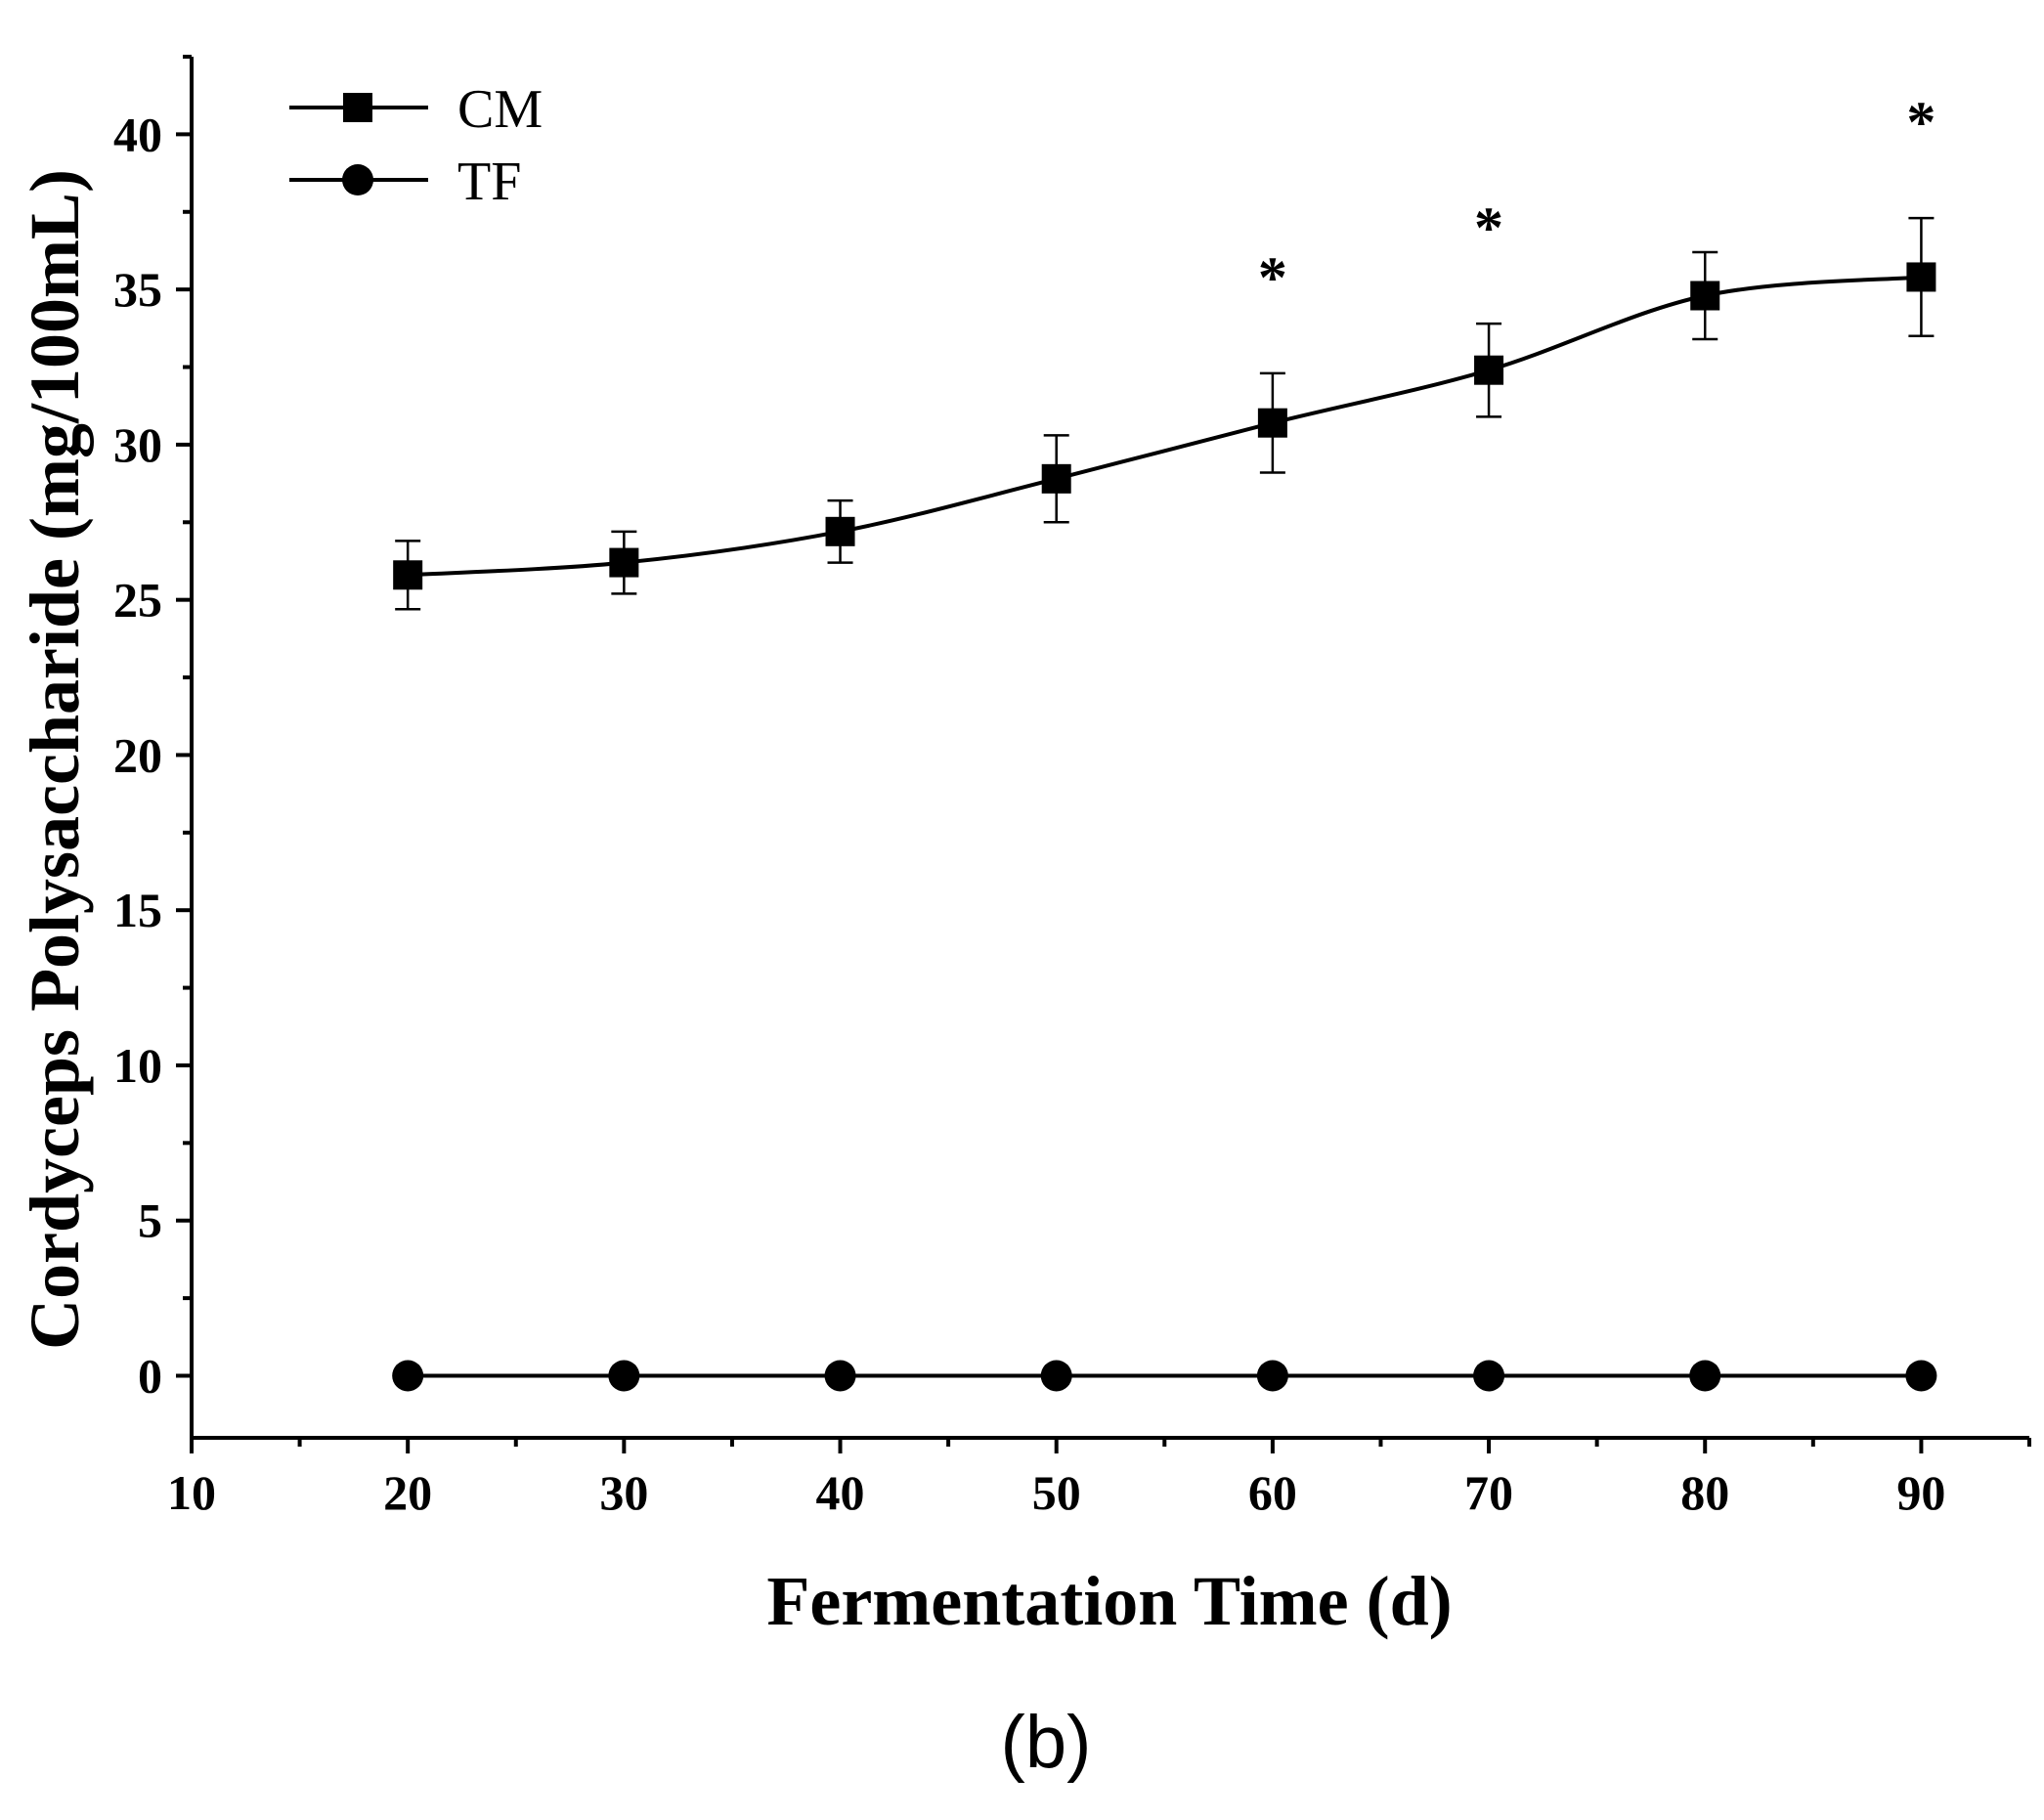  I want to click on x-tick-label: 40, so click(840, 1492).